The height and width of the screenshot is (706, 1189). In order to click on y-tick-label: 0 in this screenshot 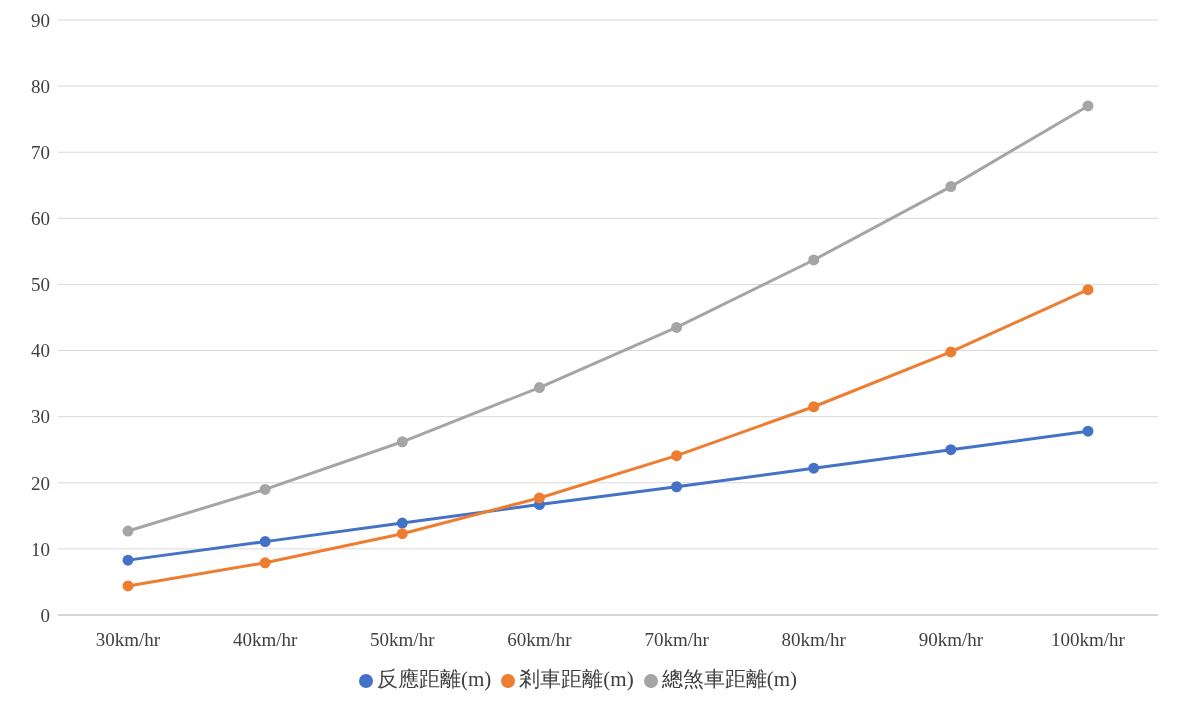, I will do `click(45, 615)`.